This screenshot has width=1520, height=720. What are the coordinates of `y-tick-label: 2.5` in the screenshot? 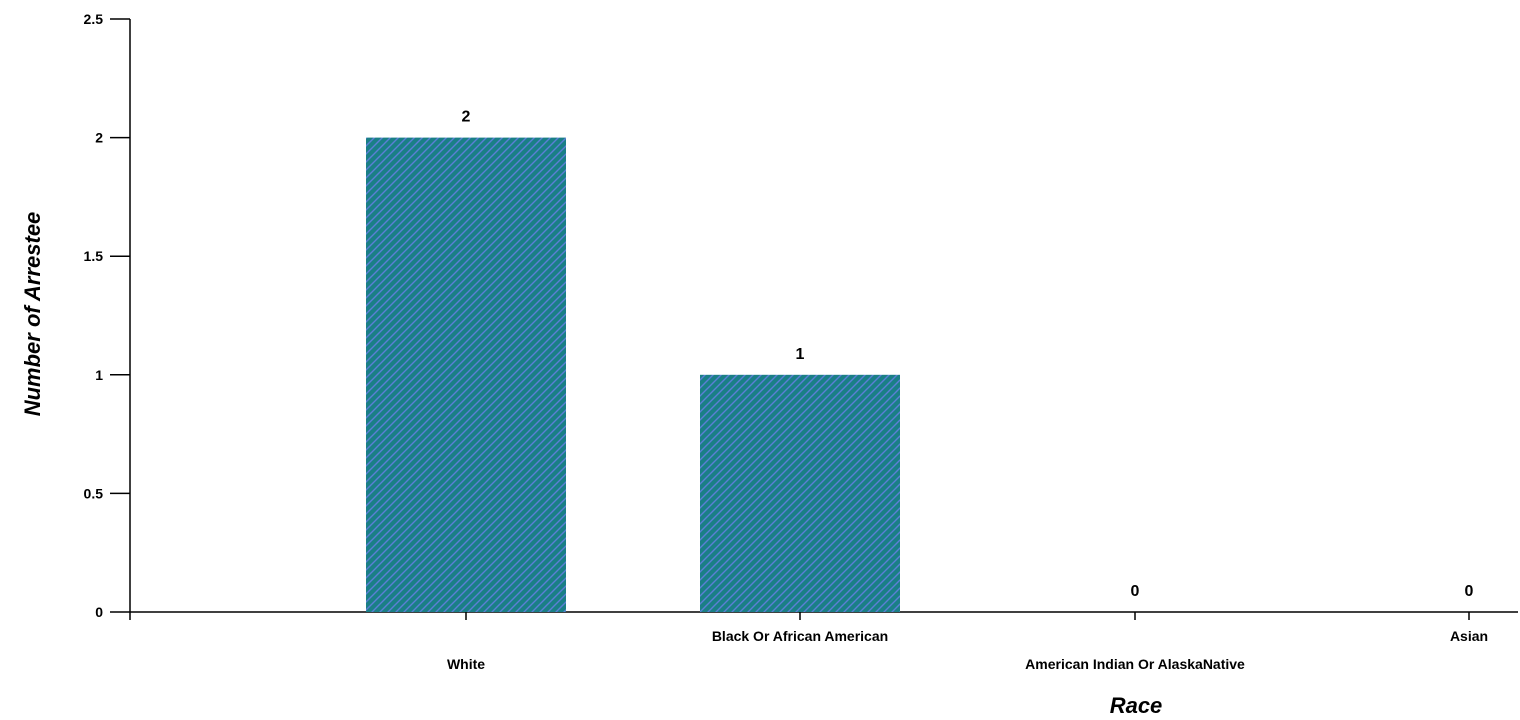 It's located at (94, 19).